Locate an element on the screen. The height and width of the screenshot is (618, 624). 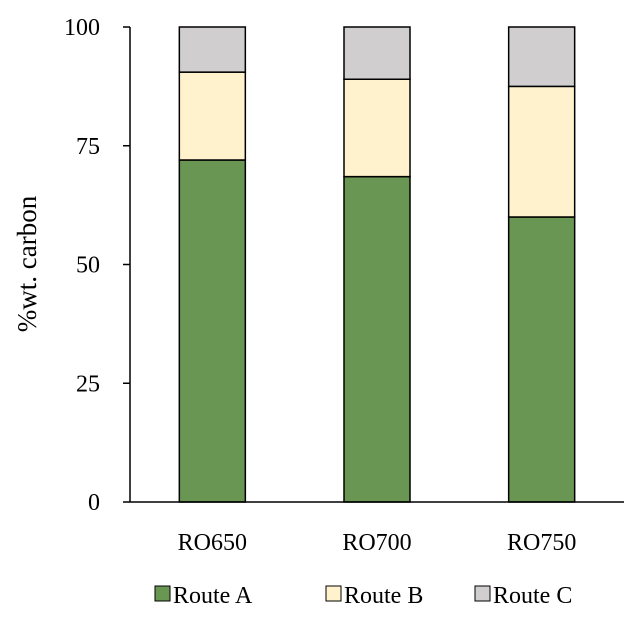
x-tick-label: RO700 is located at coordinates (376, 543).